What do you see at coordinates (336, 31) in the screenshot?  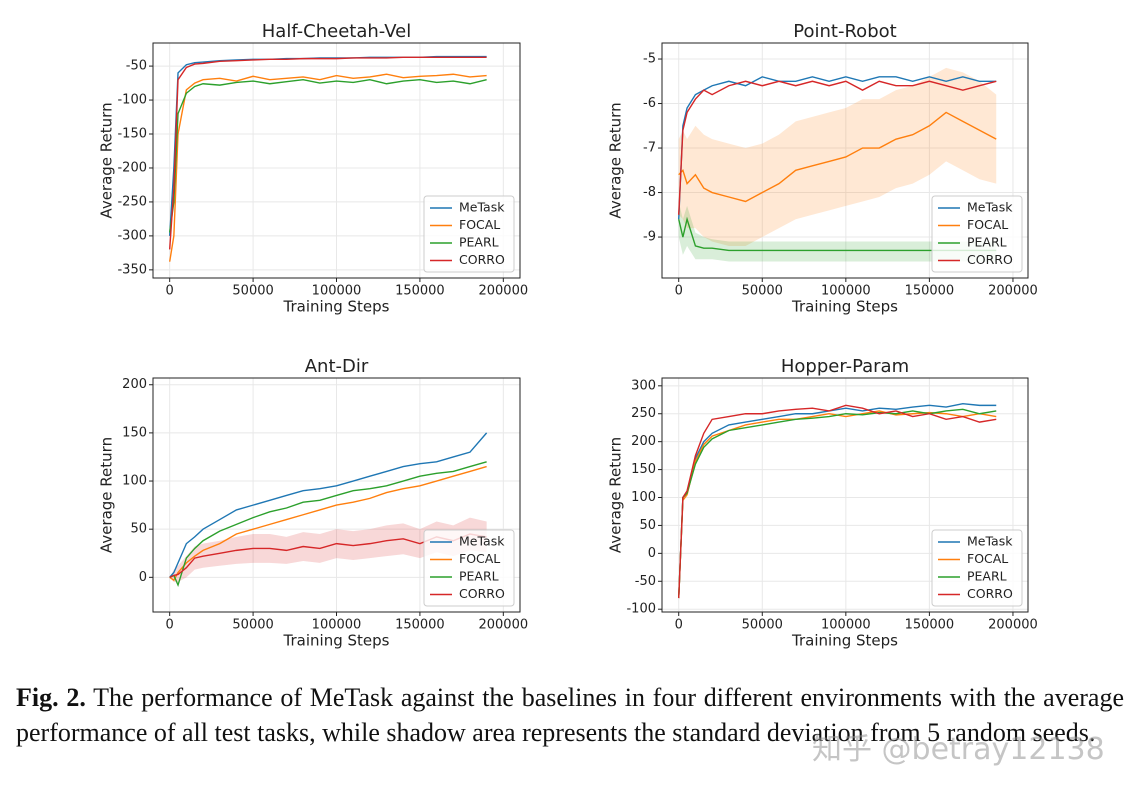 I see `chart-title: Half-Cheetah-Vel` at bounding box center [336, 31].